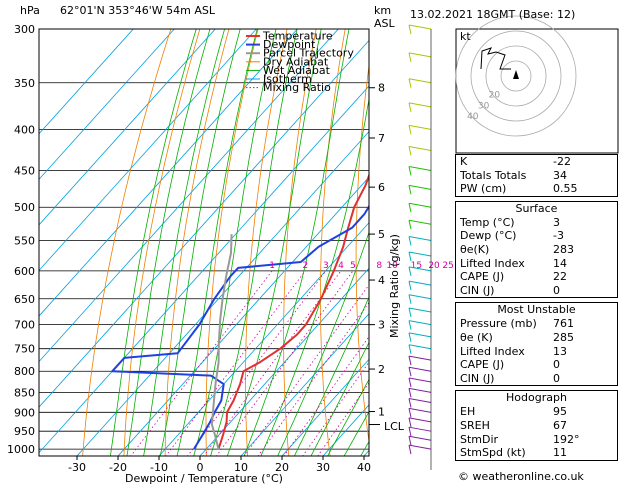  What do you see at coordinates (487, 222) in the screenshot?
I see `surface-label: Temp (°C)` at bounding box center [487, 222].